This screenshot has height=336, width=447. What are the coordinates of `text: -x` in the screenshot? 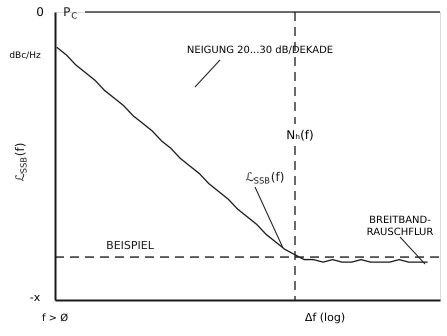 It's located at (35, 297).